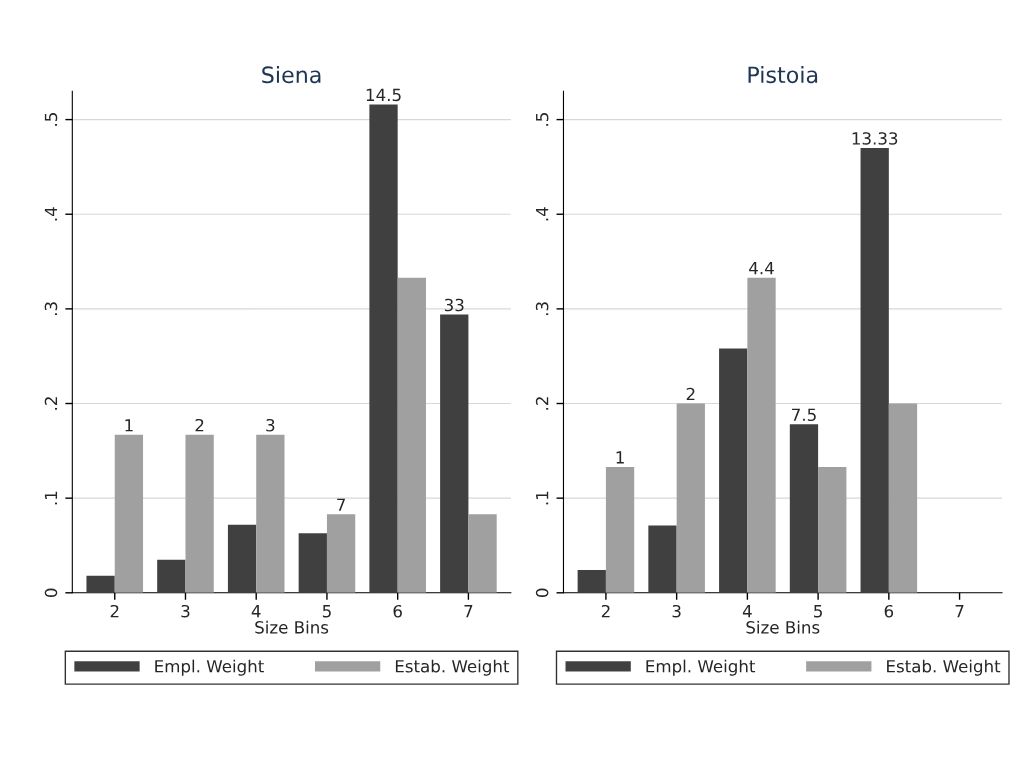  Describe the element at coordinates (783, 74) in the screenshot. I see `chart-title: Pistoia` at that location.